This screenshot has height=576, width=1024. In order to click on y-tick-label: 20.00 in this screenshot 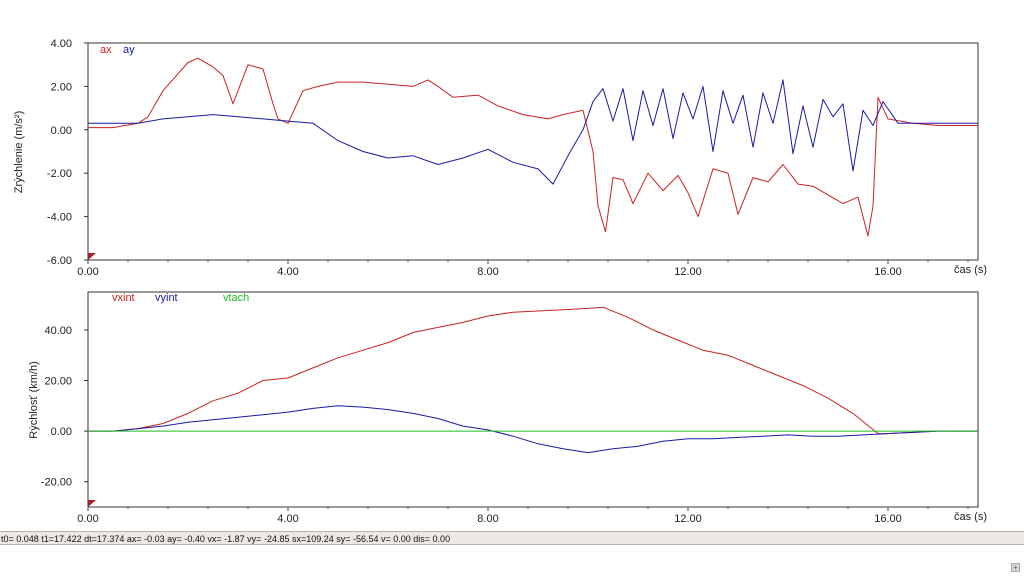, I will do `click(58, 382)`.